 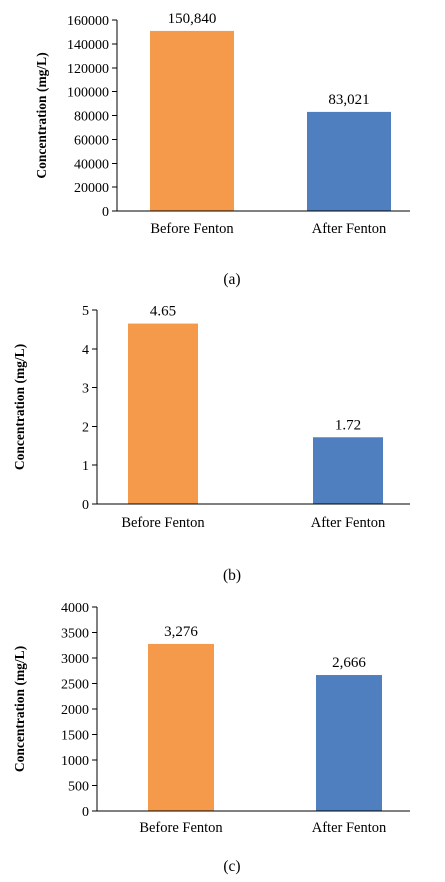 I want to click on y-tick-label: 3, so click(x=85, y=389).